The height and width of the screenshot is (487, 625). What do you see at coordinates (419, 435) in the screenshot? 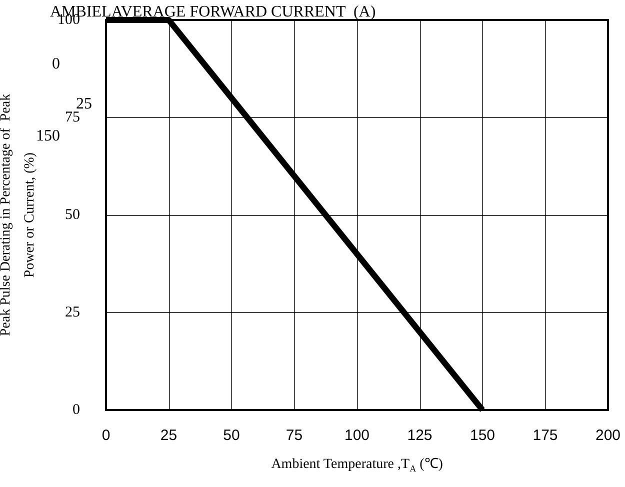
I see `x-tick-label: 125` at bounding box center [419, 435].